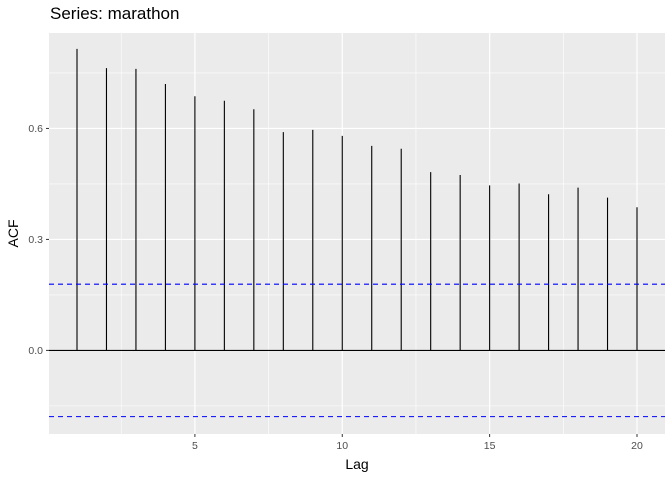 The image size is (672, 480). I want to click on y-tick-label: 0.3, so click(35, 240).